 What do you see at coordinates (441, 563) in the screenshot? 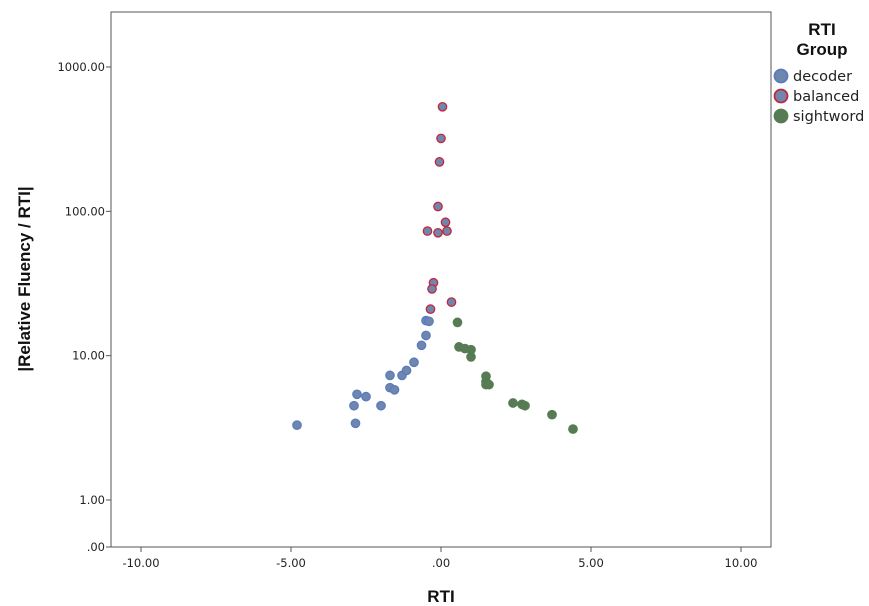
I see `x-tick-label: .00` at bounding box center [441, 563].